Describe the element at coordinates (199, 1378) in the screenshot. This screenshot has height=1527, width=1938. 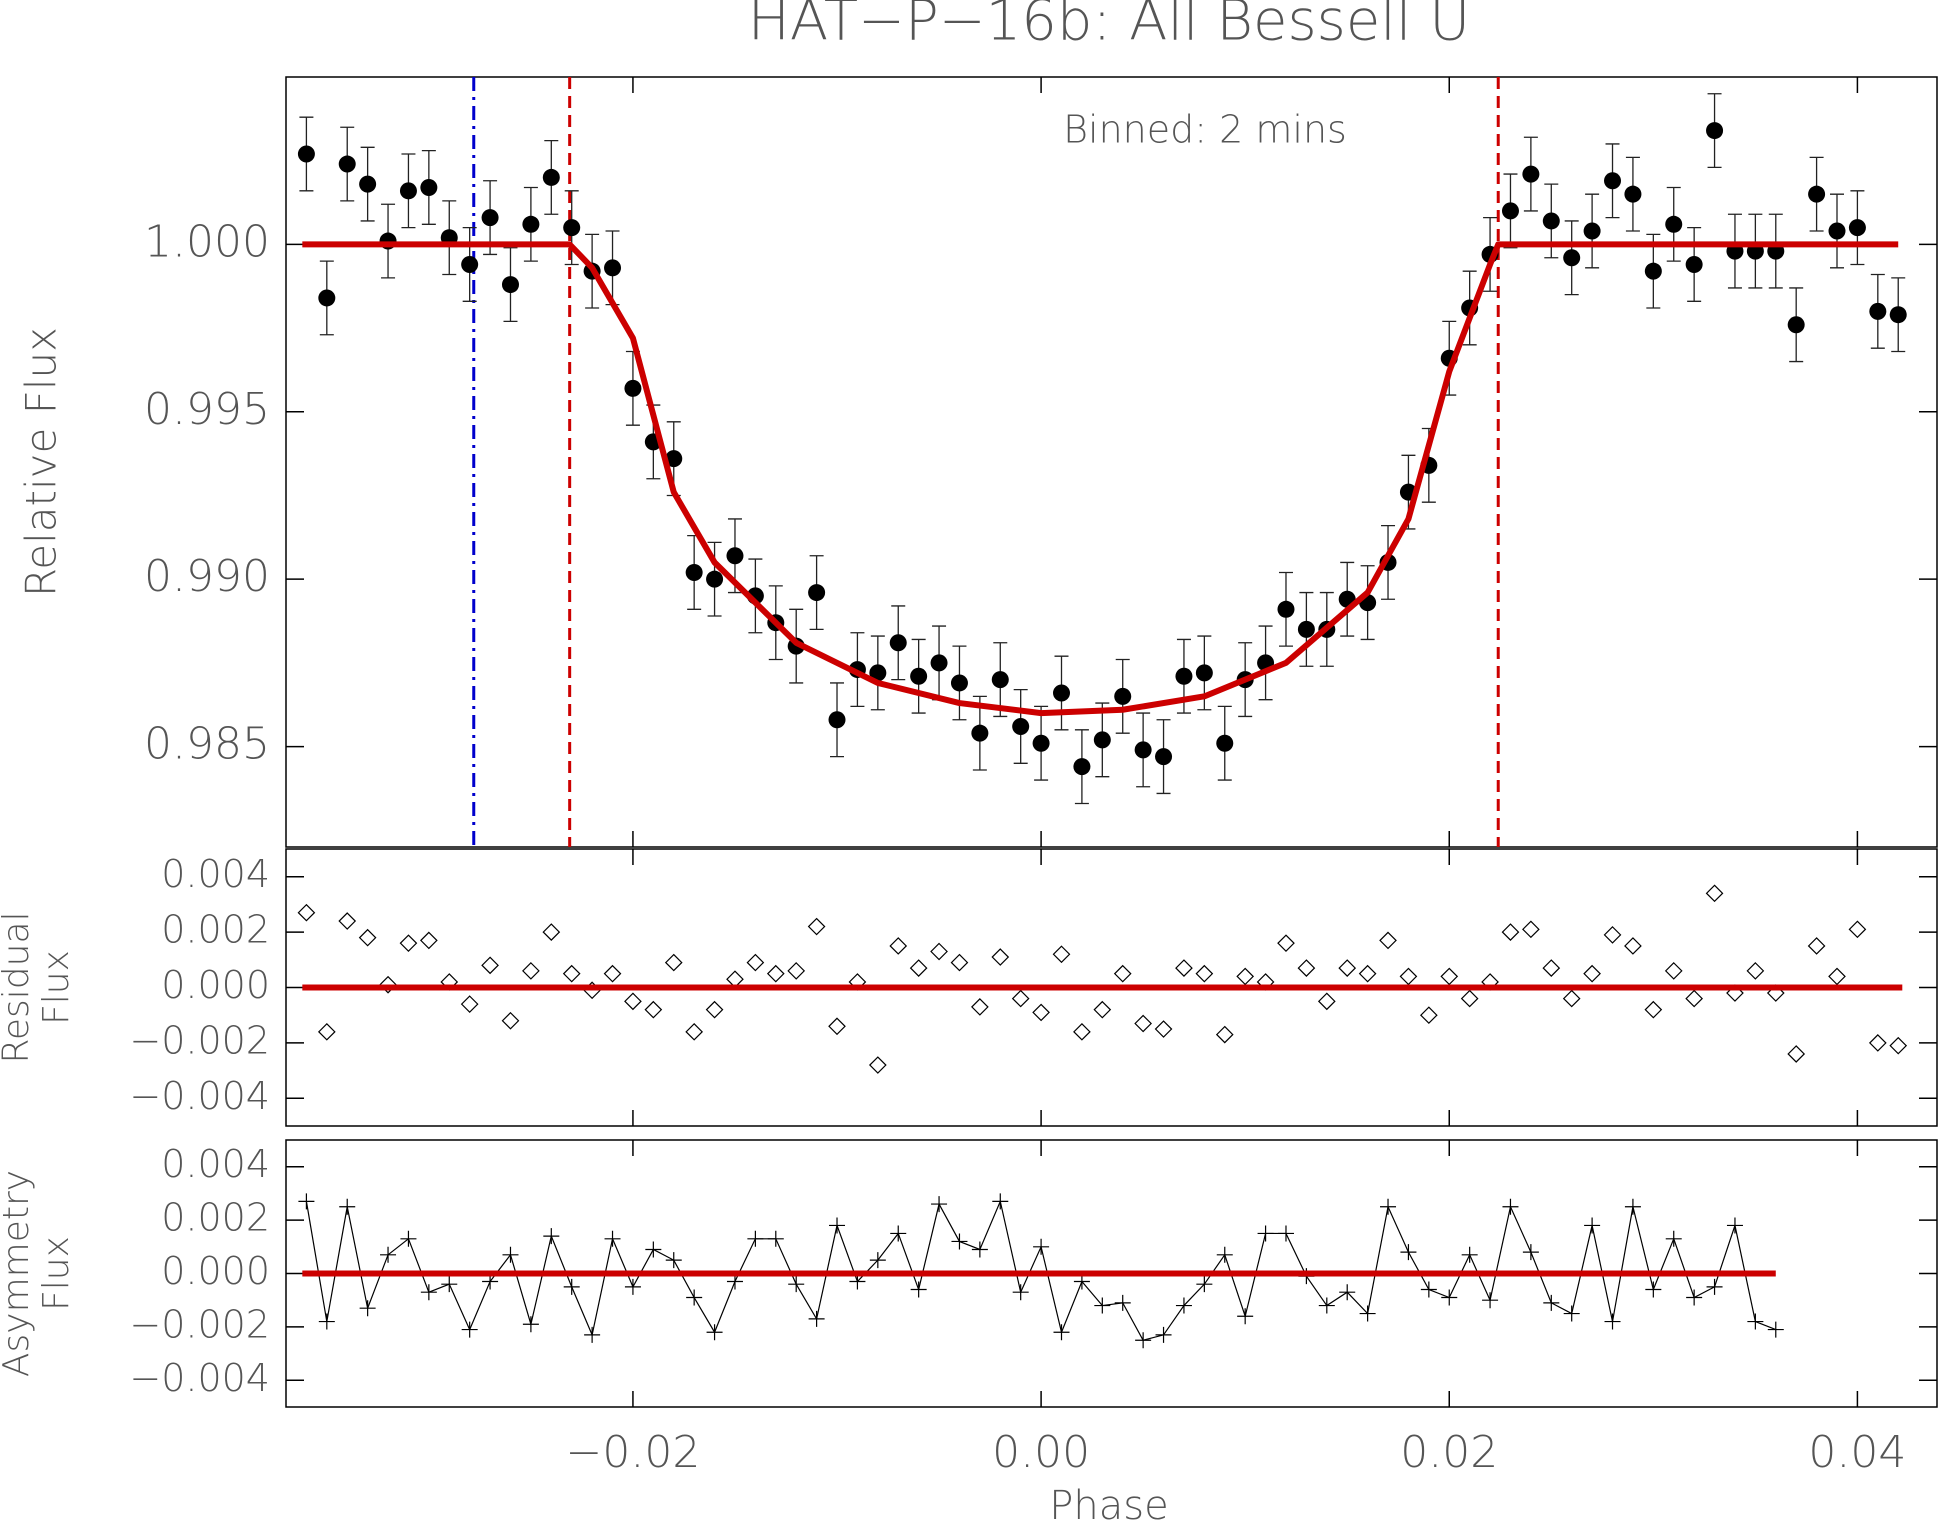
I see `y-tick-label: −0.004` at that location.